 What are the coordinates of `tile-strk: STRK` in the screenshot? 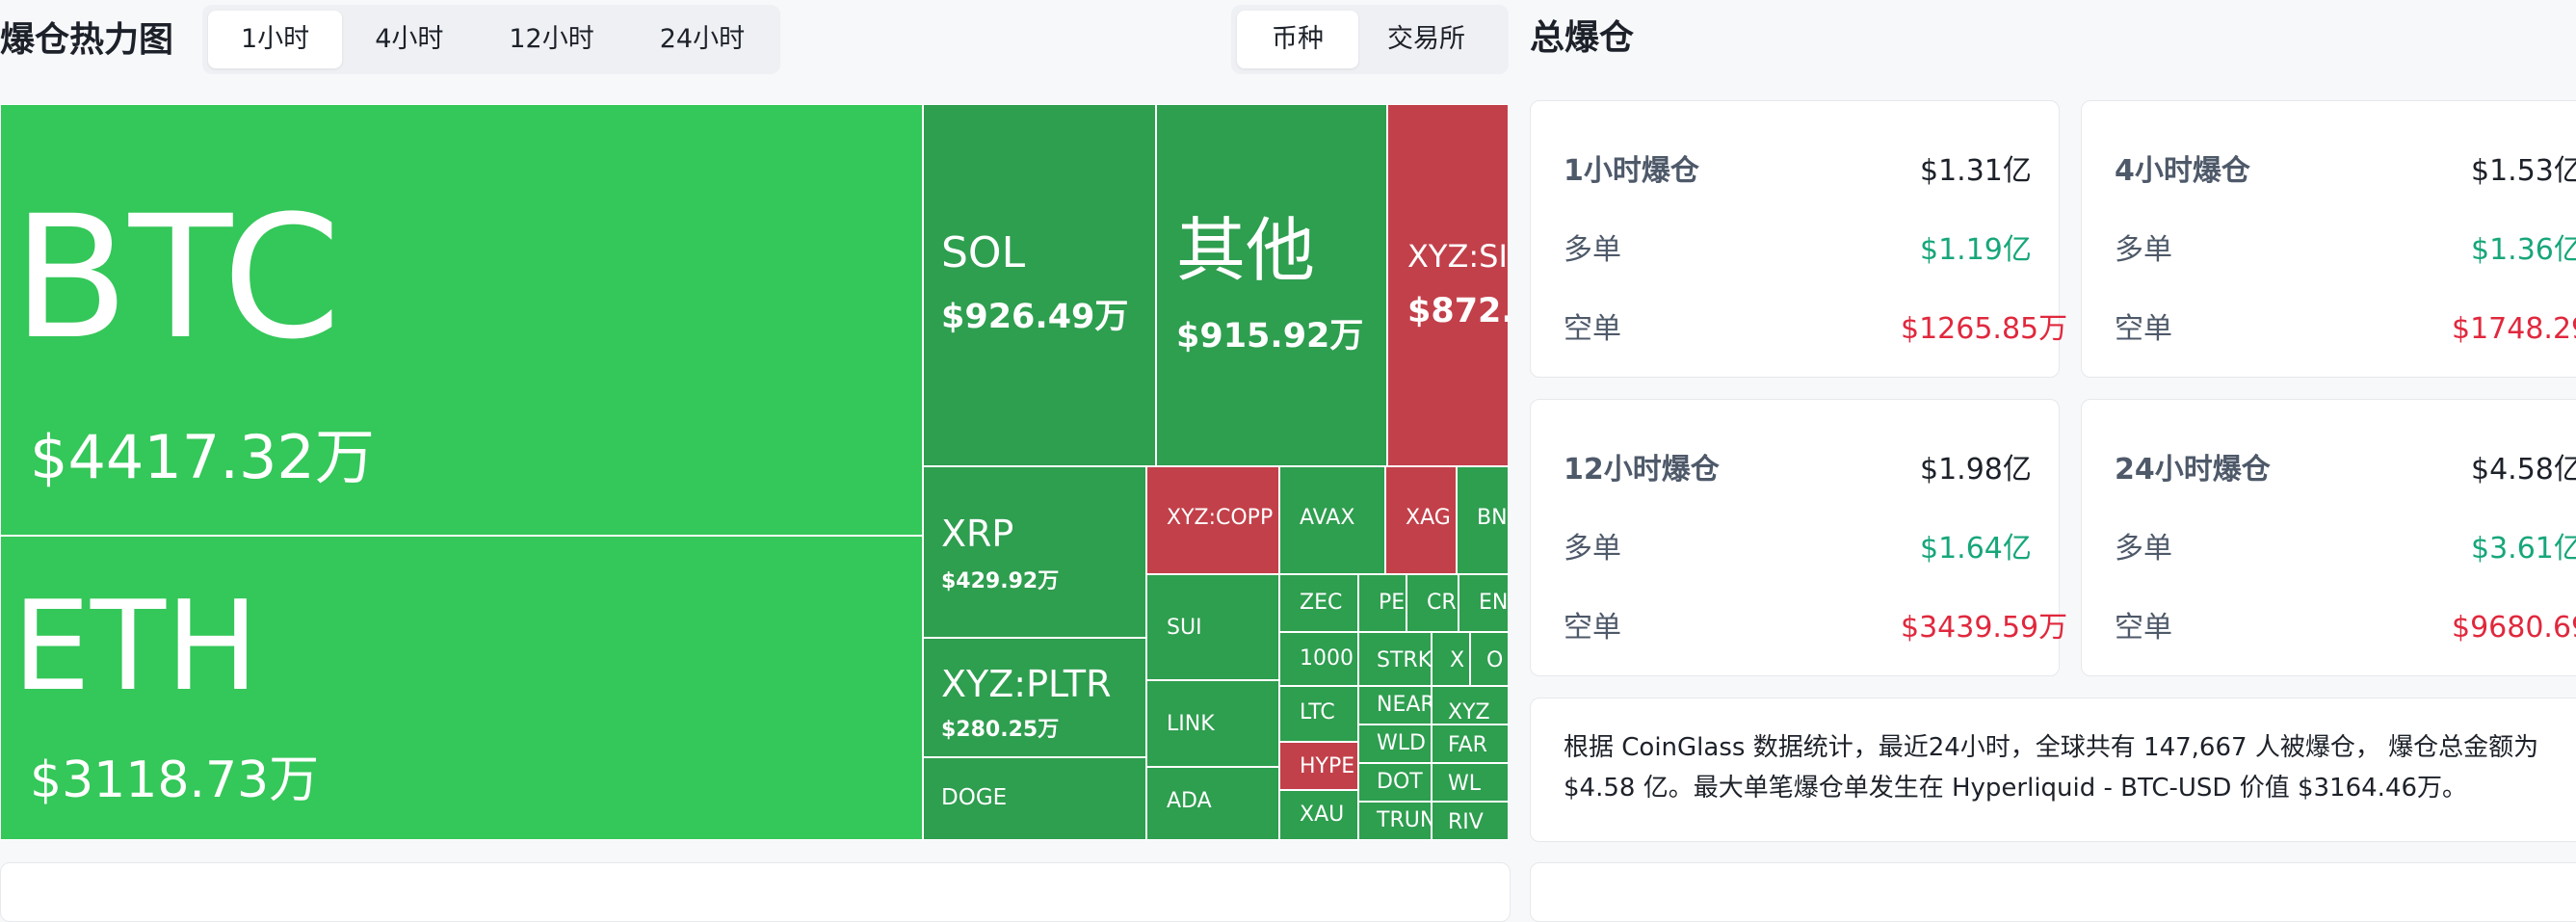 It's located at (1395, 659).